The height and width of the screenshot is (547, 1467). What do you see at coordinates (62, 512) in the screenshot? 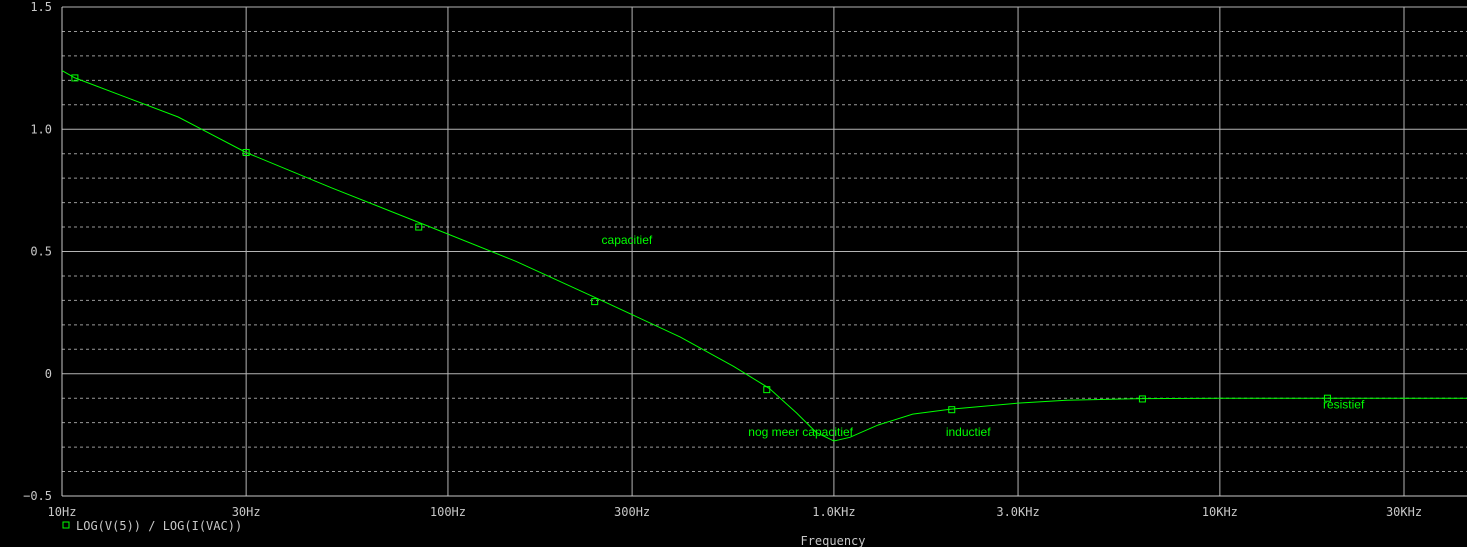
I see `x-tick-label: 10Hz` at bounding box center [62, 512].